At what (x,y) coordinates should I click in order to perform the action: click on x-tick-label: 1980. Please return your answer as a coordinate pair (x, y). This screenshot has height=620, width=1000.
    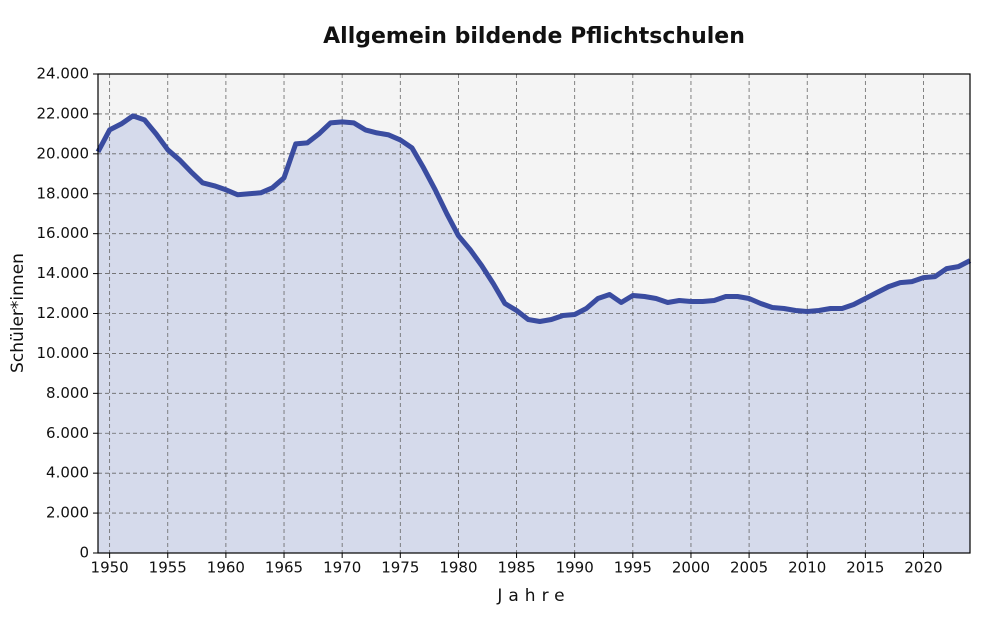
    Looking at the image, I should click on (458, 568).